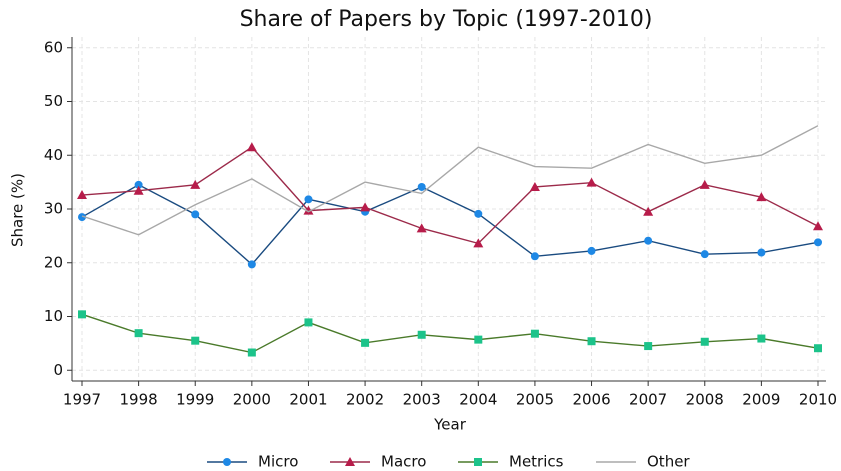 The width and height of the screenshot is (841, 471). What do you see at coordinates (705, 400) in the screenshot?
I see `x-tick-label: 2008` at bounding box center [705, 400].